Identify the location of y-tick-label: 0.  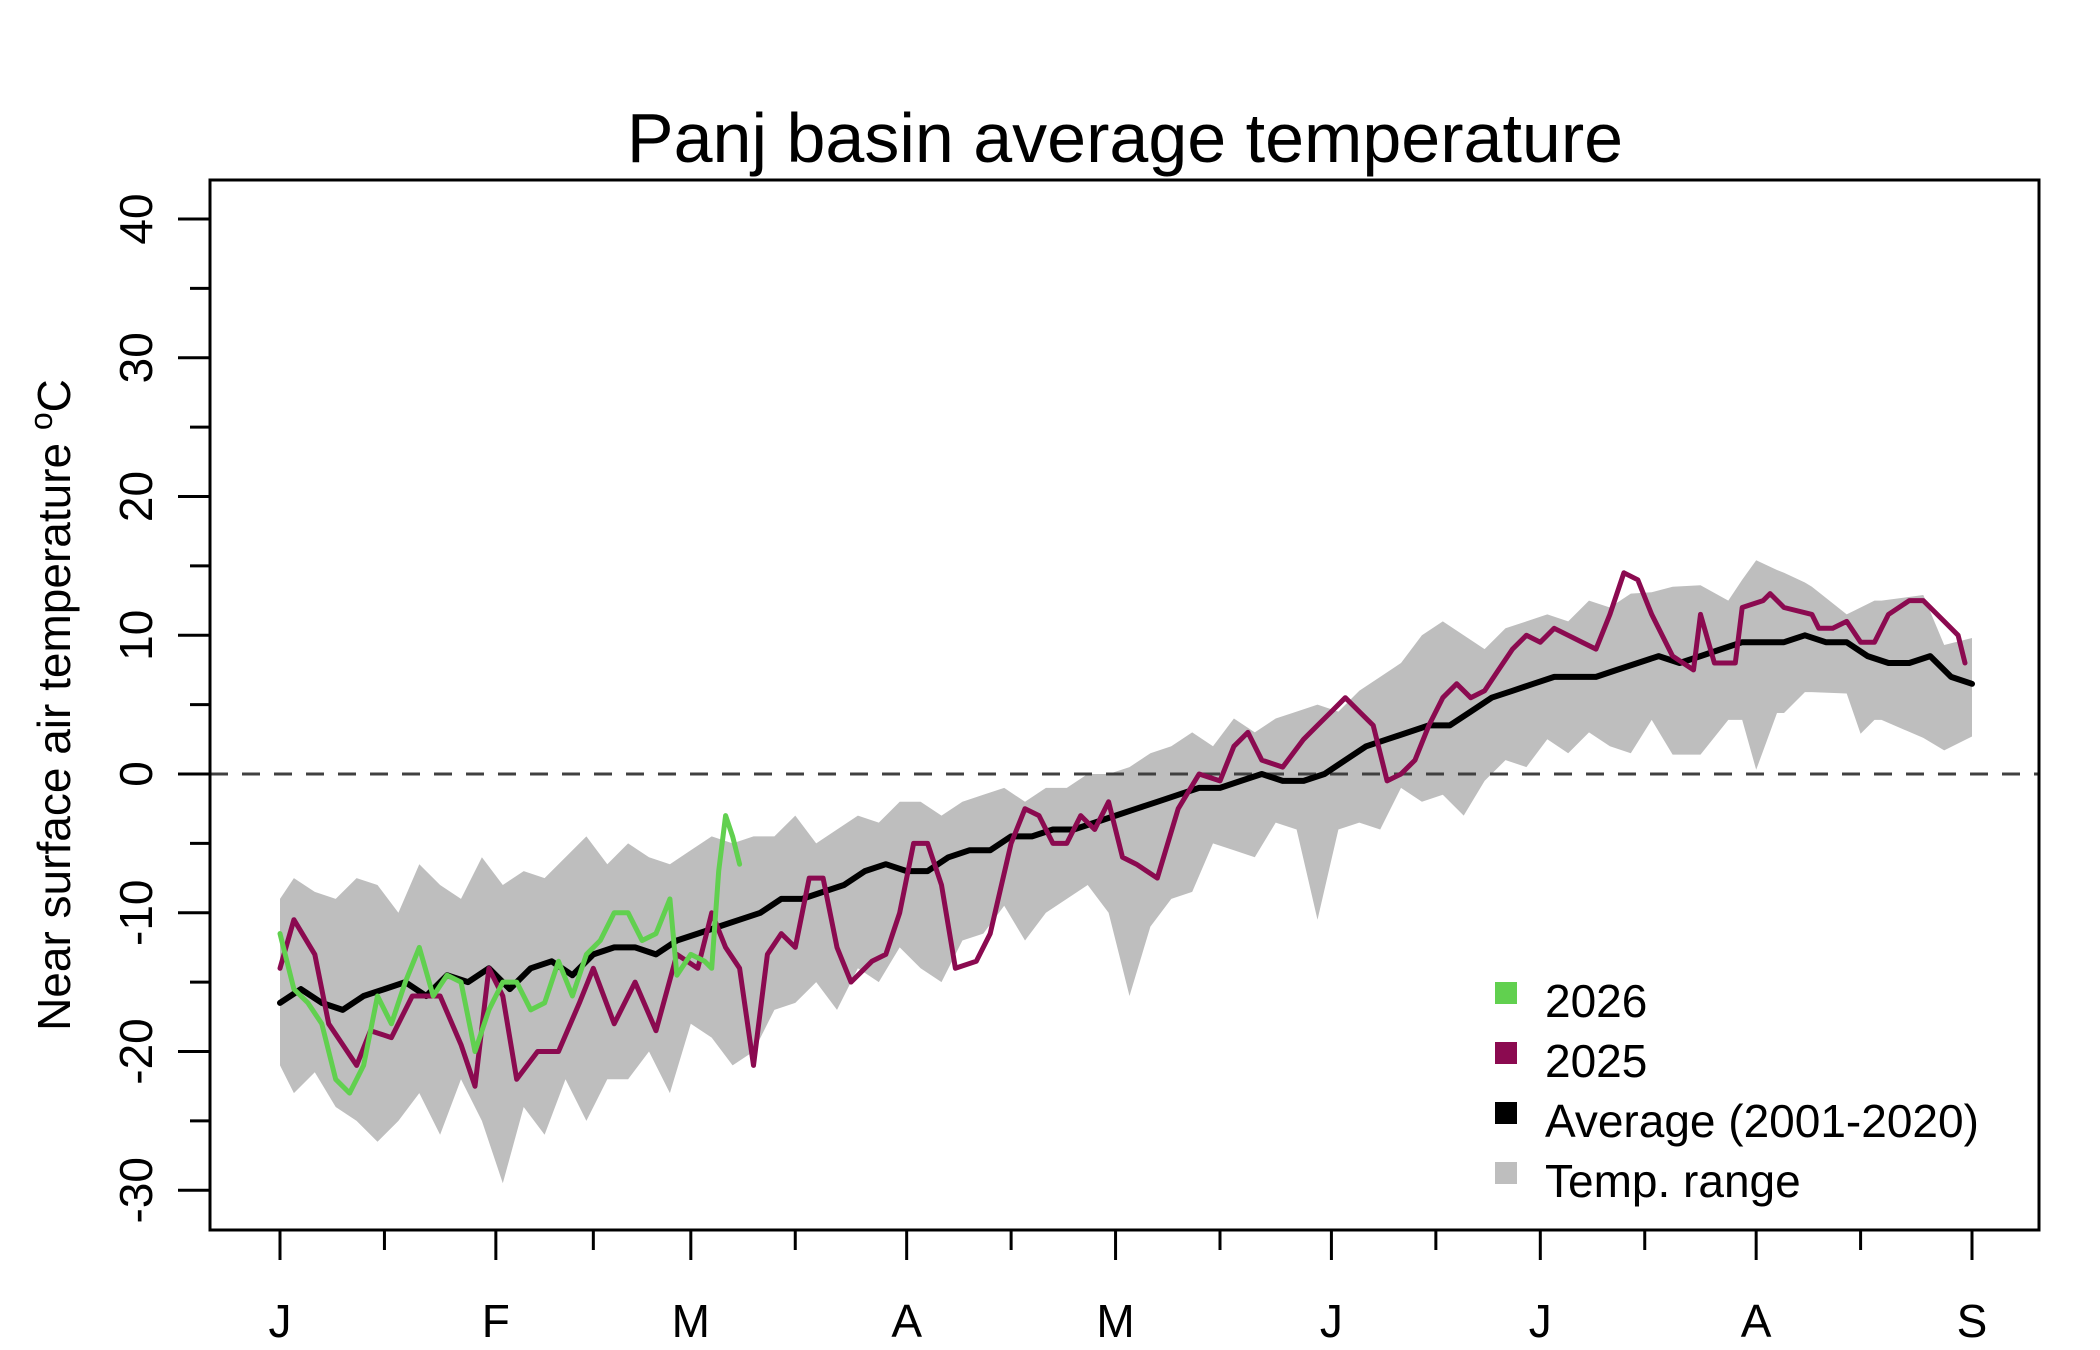
(136, 774).